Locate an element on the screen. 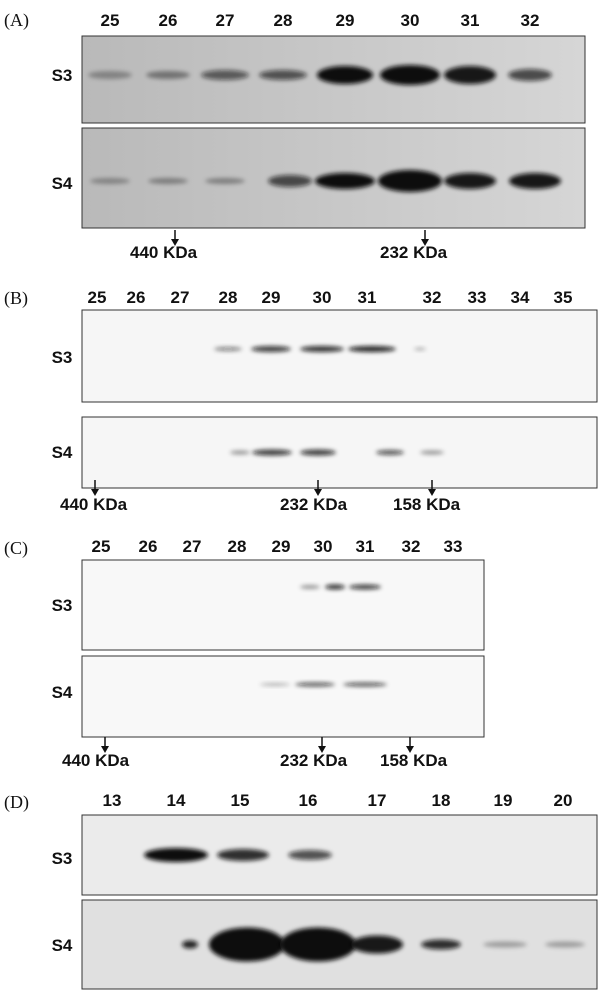 The height and width of the screenshot is (990, 598). panel-label: (B) is located at coordinates (16, 298).